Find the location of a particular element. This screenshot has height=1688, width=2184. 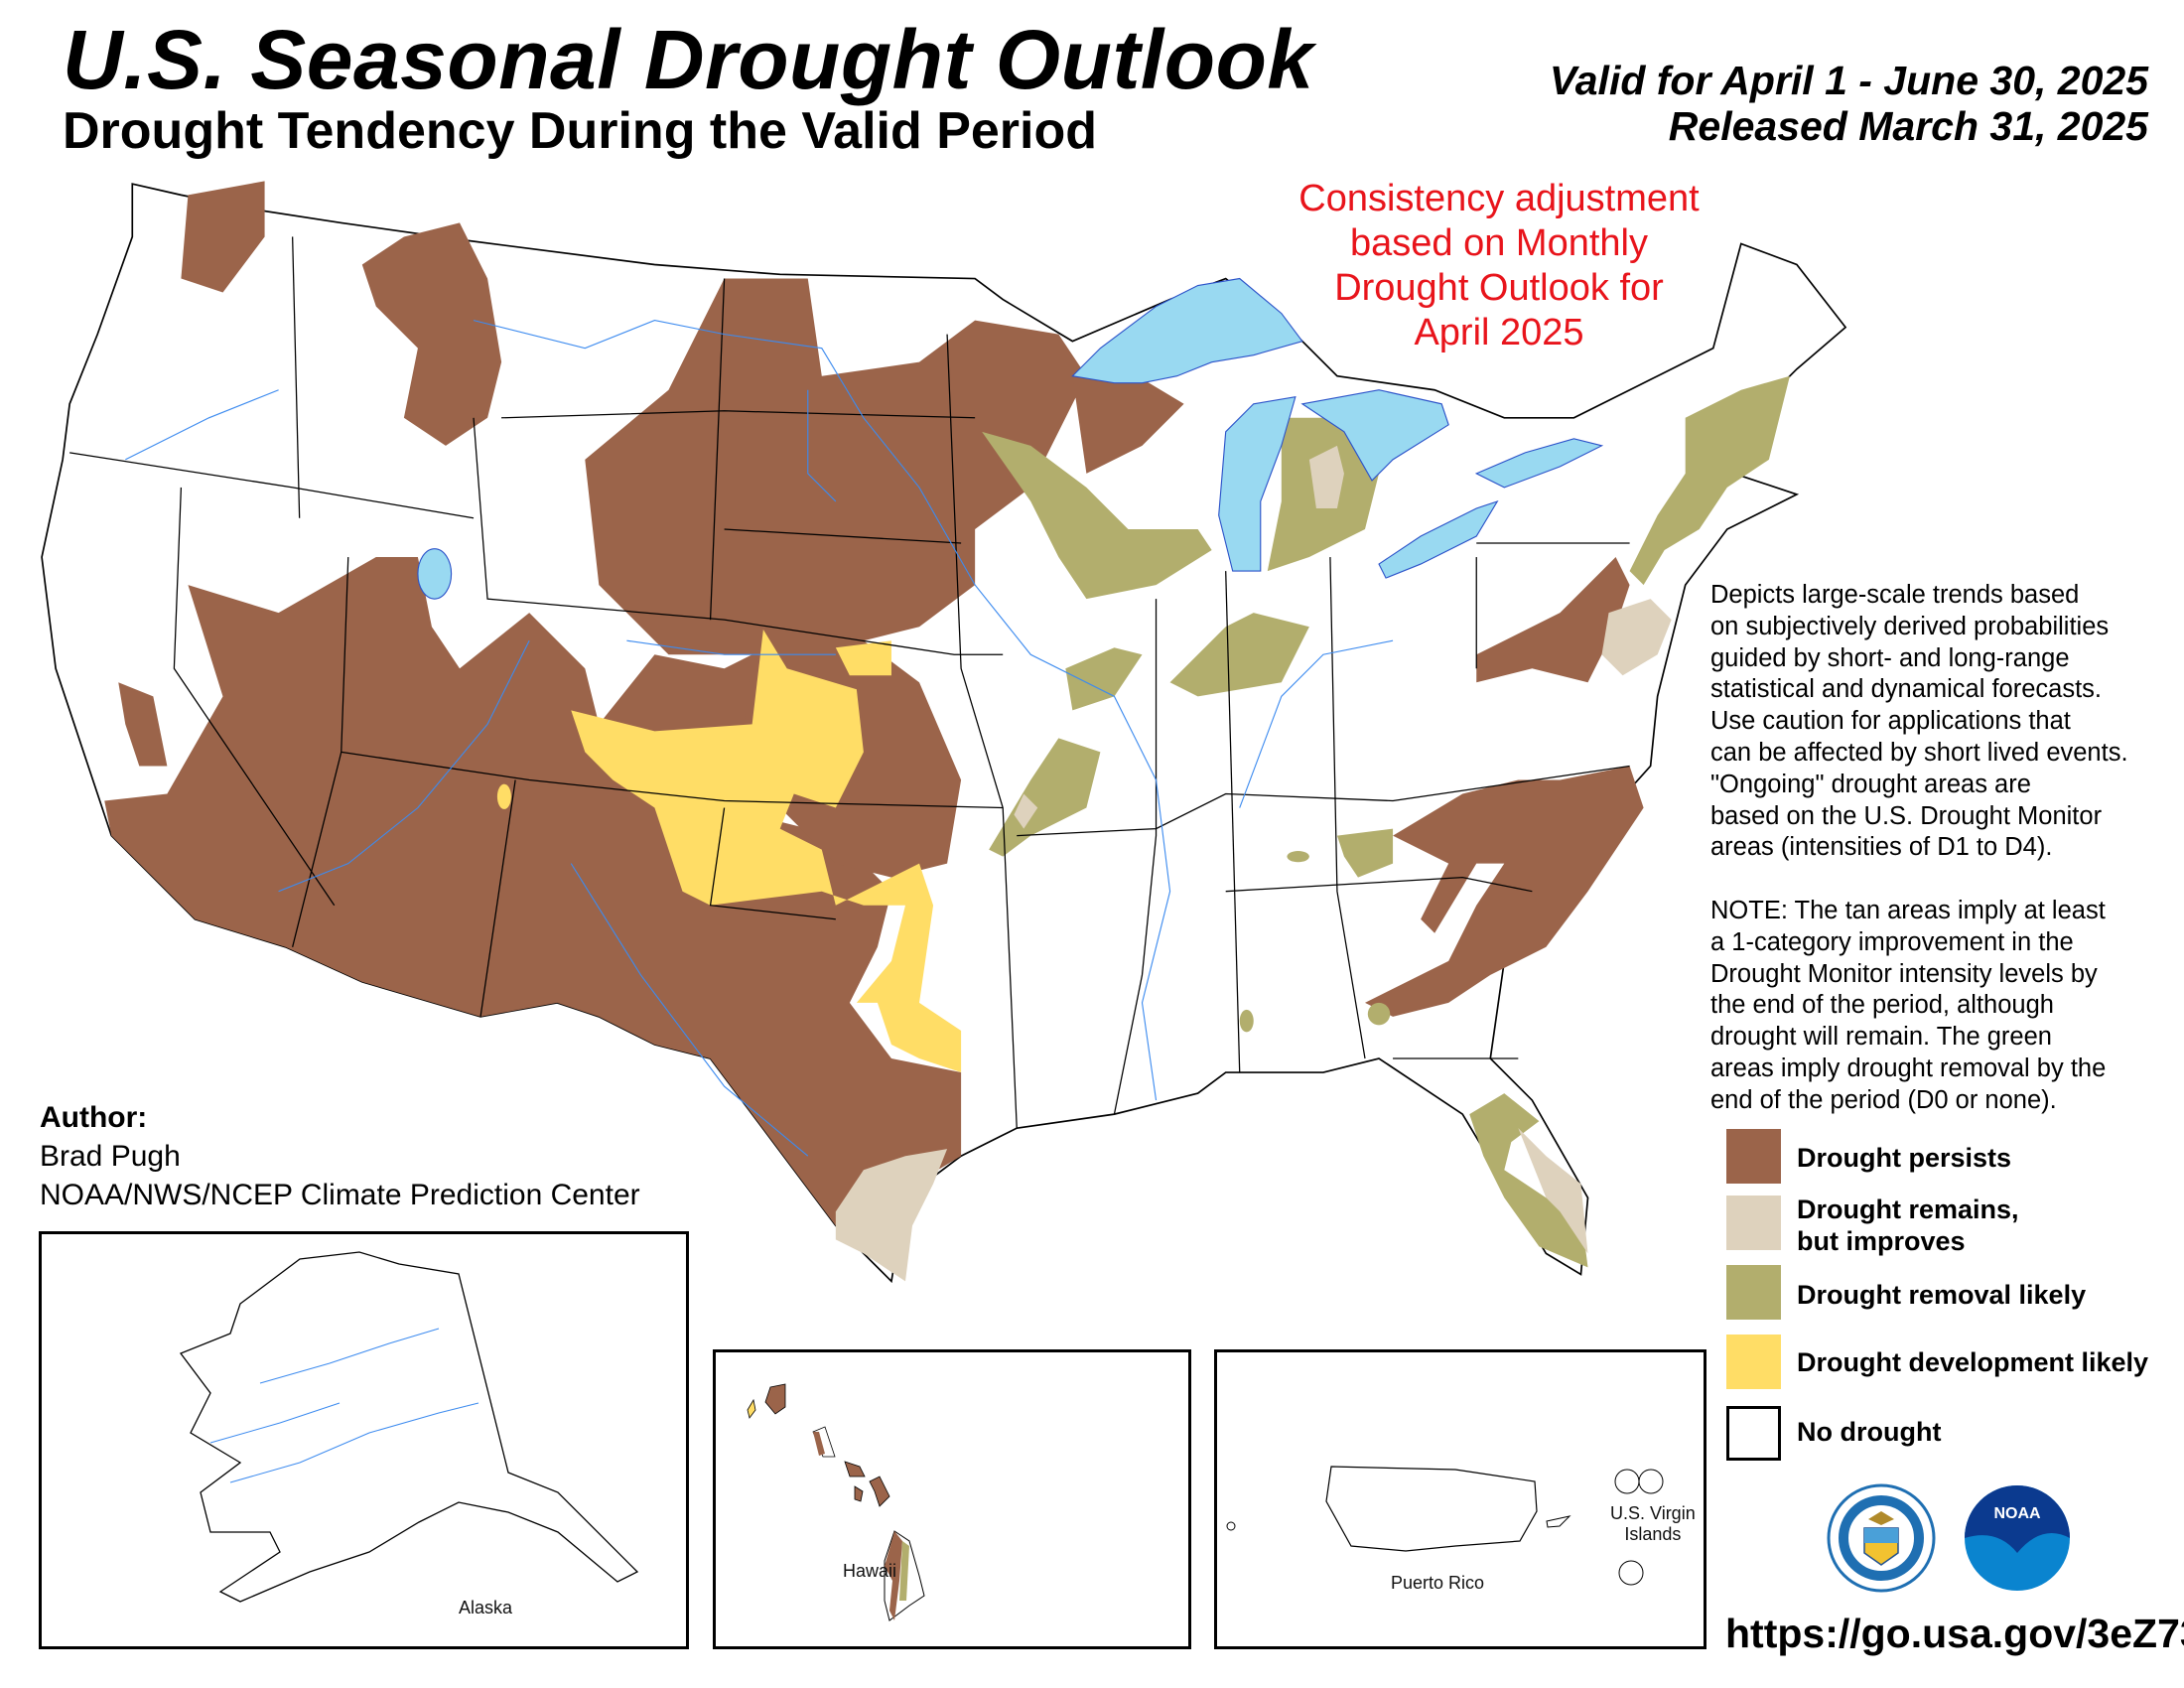

legend-label-development: Drought development likely is located at coordinates (1973, 1362).